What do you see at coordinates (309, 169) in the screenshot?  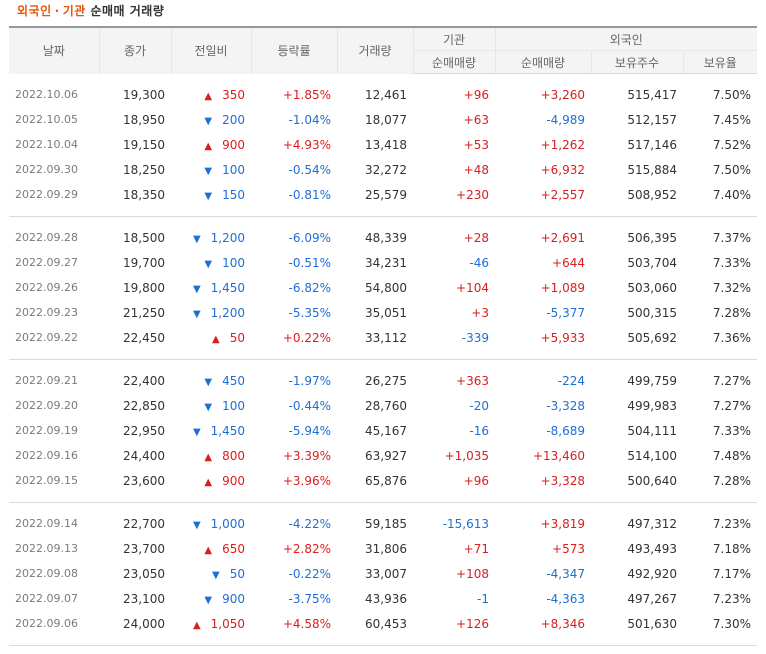 I see `cell-rate: -0.54%` at bounding box center [309, 169].